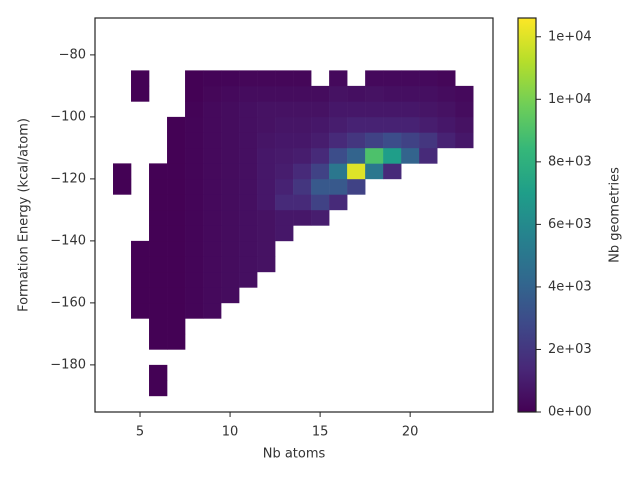 This screenshot has width=640, height=480. Describe the element at coordinates (570, 349) in the screenshot. I see `colorbar-tick-label: 2e+03` at that location.